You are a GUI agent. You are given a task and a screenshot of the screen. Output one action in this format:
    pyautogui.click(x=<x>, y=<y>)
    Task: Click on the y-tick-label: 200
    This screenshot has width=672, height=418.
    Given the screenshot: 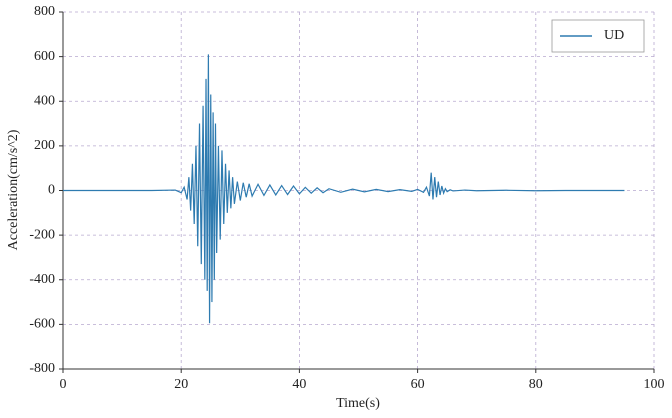 What is the action you would take?
    pyautogui.click(x=44, y=145)
    